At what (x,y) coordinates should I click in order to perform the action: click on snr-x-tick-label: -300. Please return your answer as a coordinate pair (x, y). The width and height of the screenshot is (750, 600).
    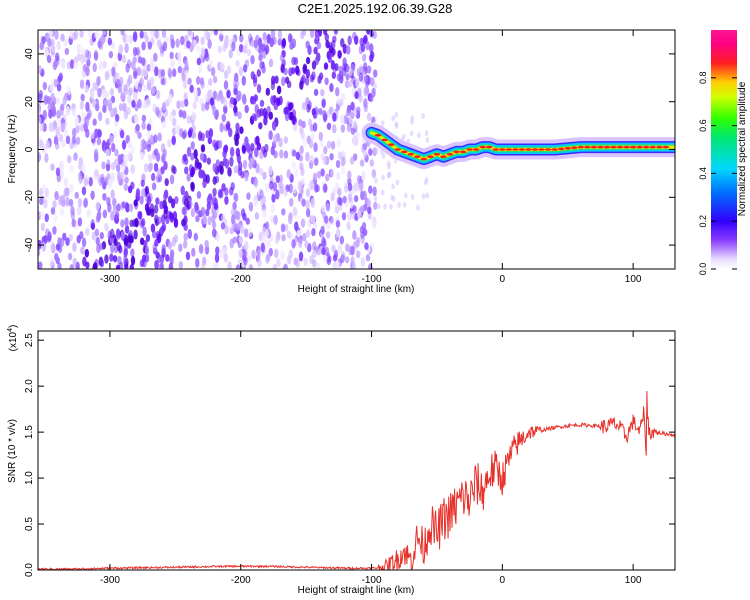
    Looking at the image, I should click on (110, 580).